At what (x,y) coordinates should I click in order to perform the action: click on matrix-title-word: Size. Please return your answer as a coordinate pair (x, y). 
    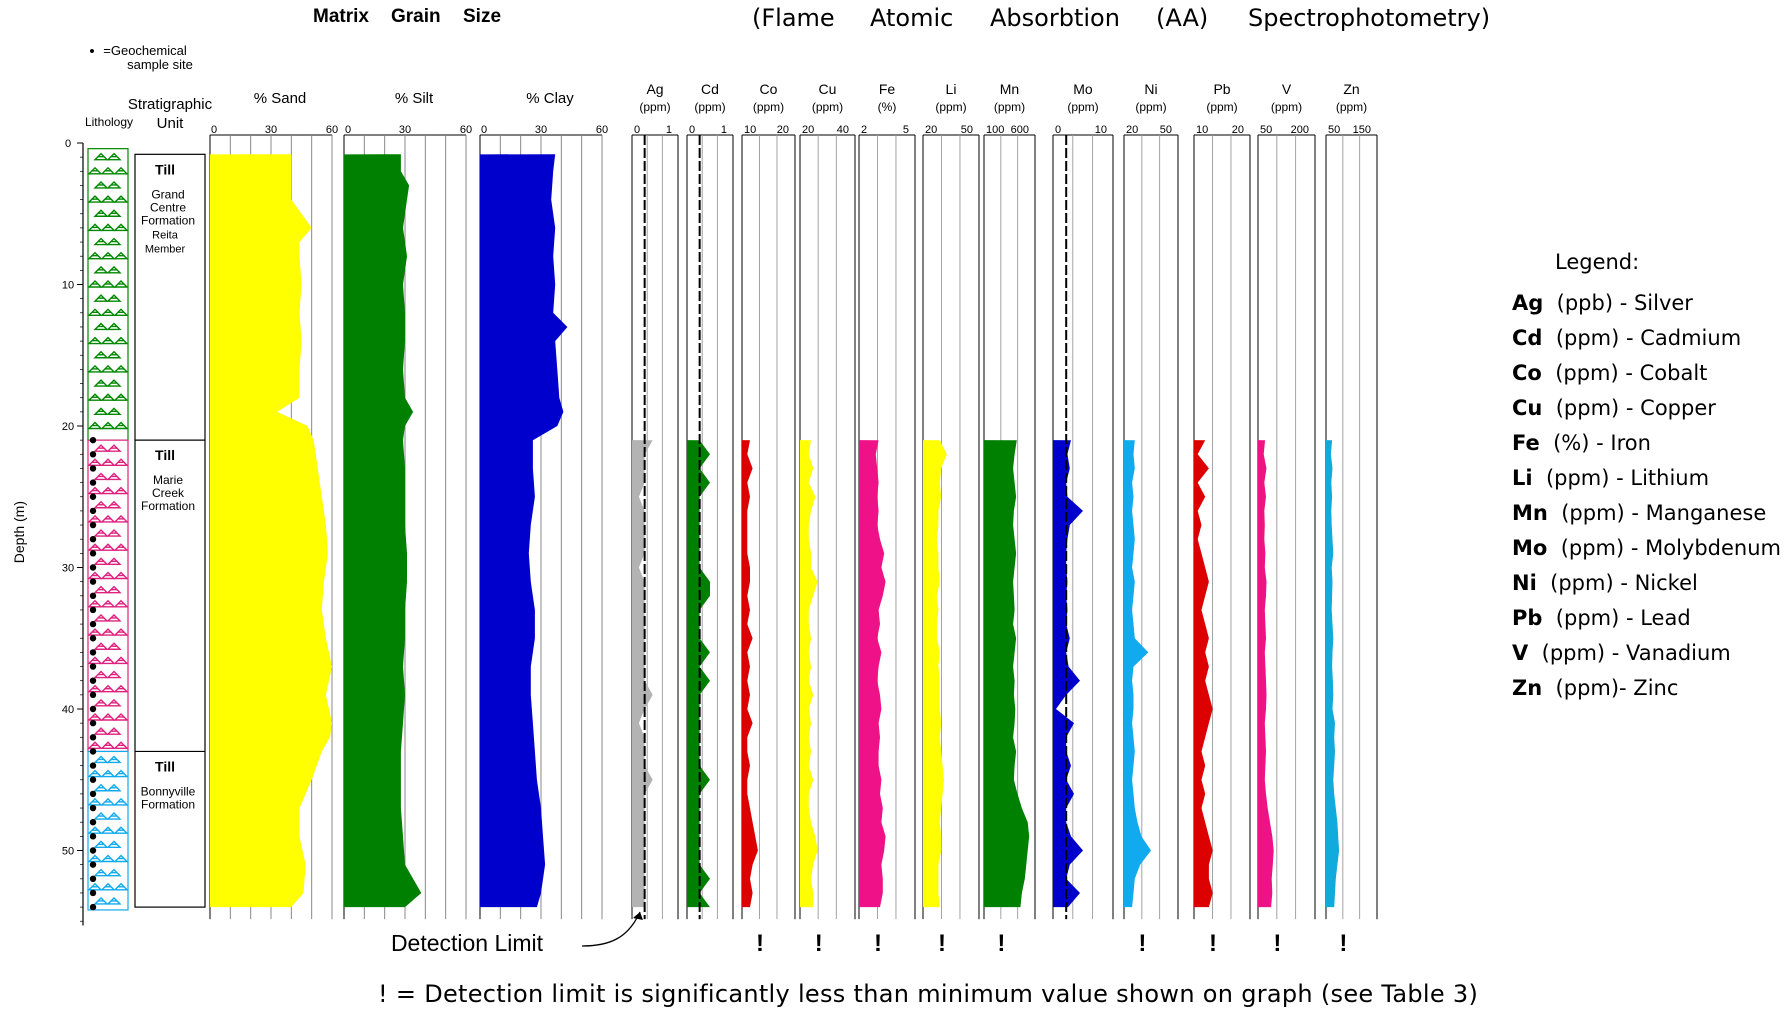
    Looking at the image, I should click on (482, 16).